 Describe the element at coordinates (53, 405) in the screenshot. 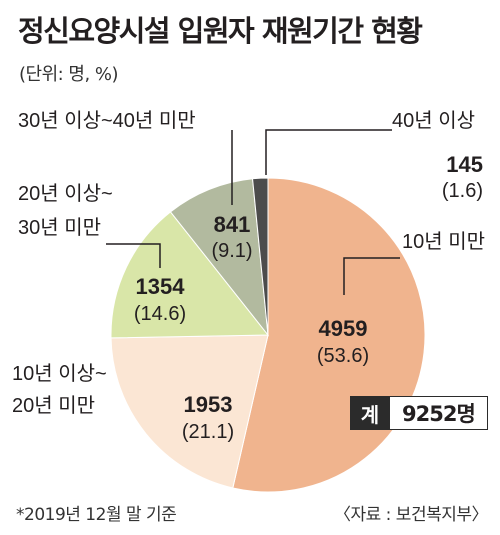

I see `category-label-10-20-line2: 20년 미만` at that location.